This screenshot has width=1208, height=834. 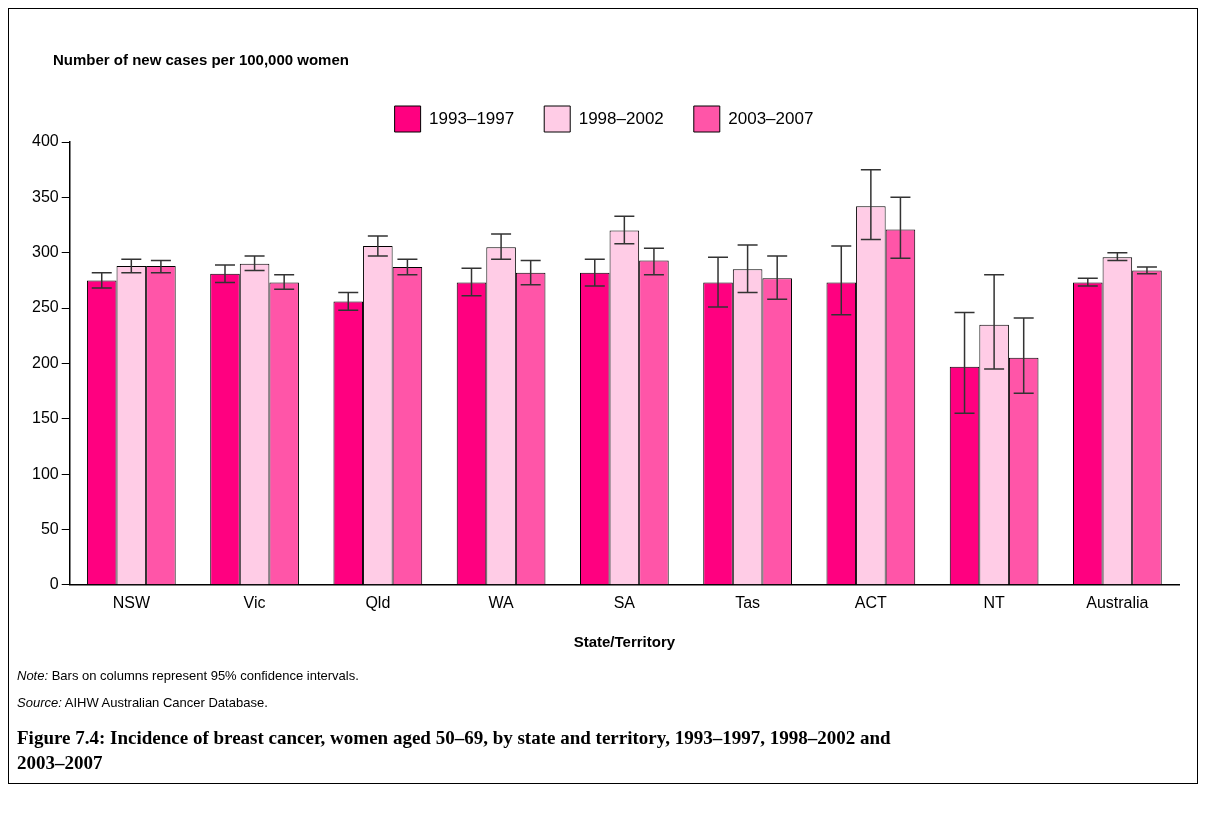 I want to click on x-tick-label: NSW, so click(x=131, y=602).